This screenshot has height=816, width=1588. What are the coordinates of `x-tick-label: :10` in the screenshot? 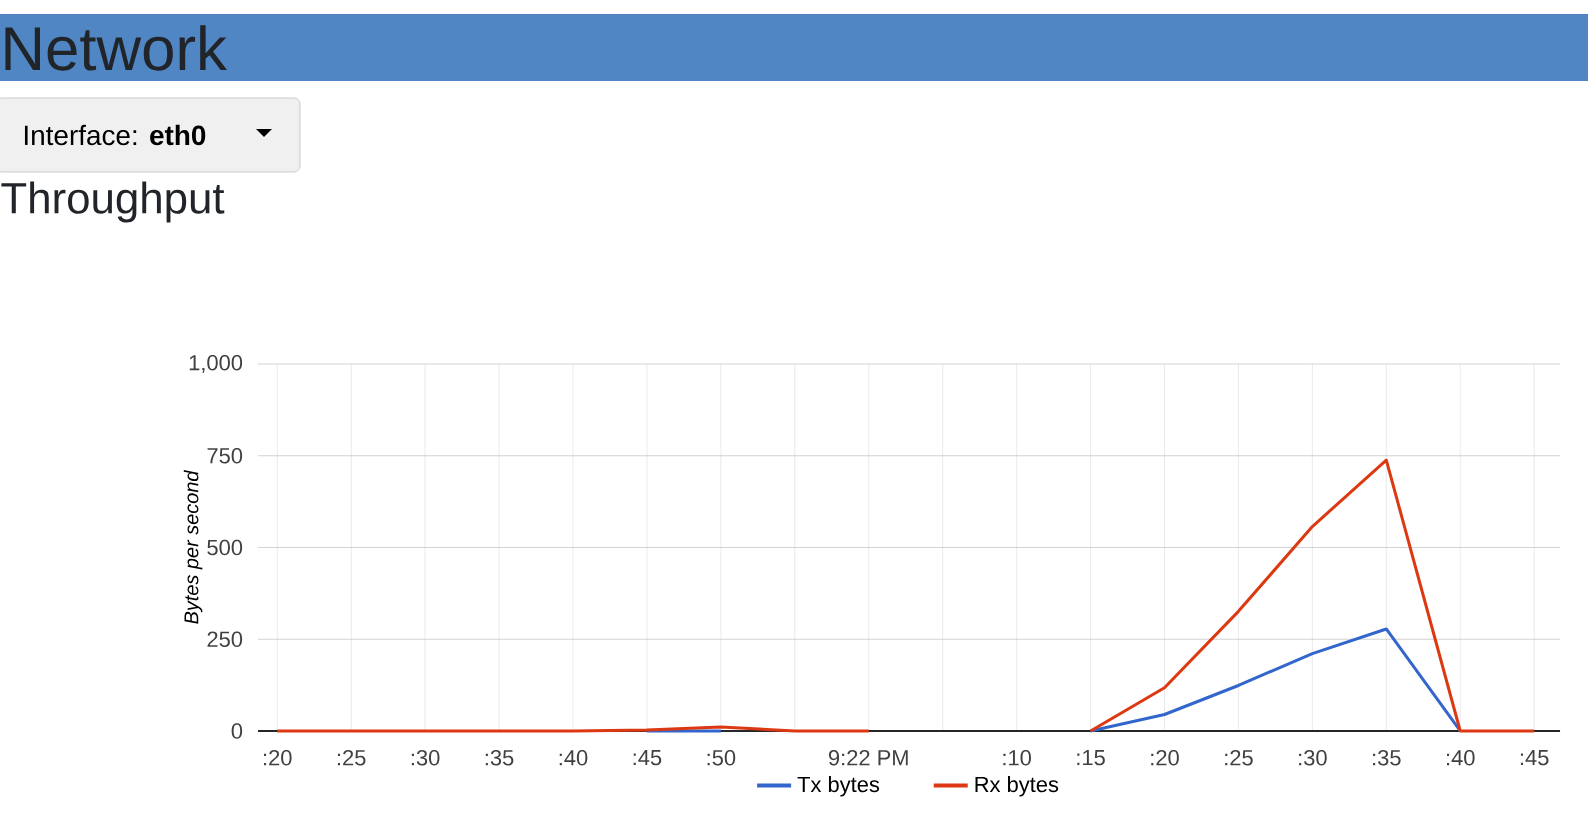 It's located at (1017, 758).